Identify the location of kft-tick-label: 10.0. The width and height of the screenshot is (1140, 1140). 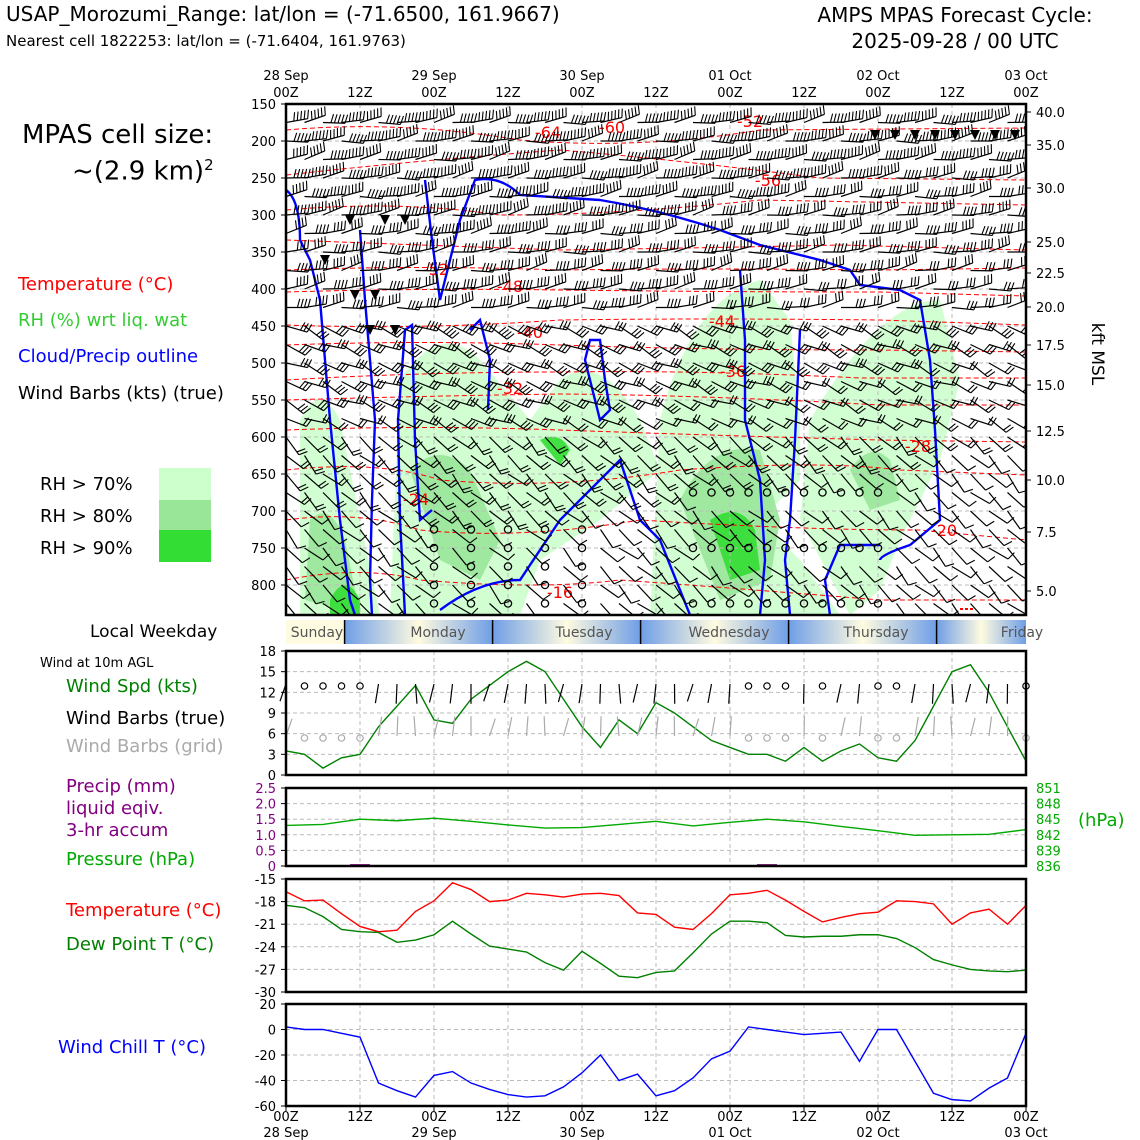
(1050, 481).